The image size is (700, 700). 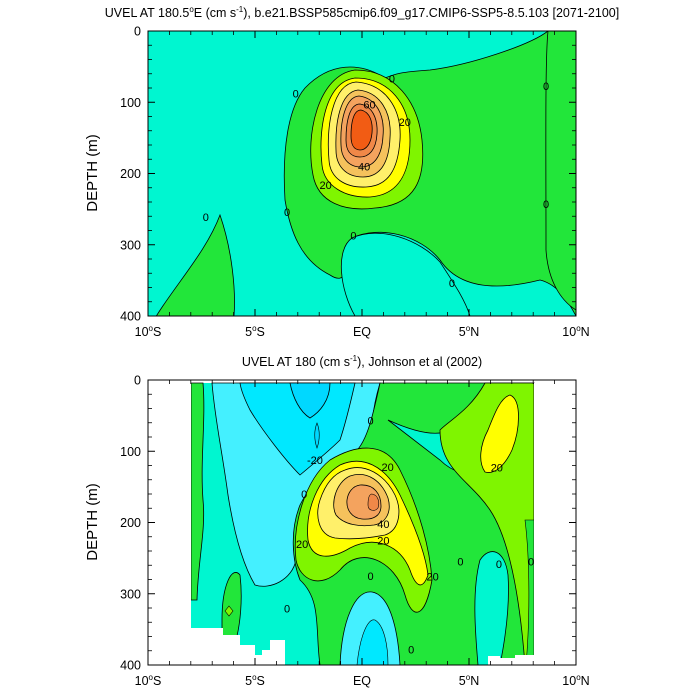 I want to click on top-fill-0-deep, so click(x=191, y=264).